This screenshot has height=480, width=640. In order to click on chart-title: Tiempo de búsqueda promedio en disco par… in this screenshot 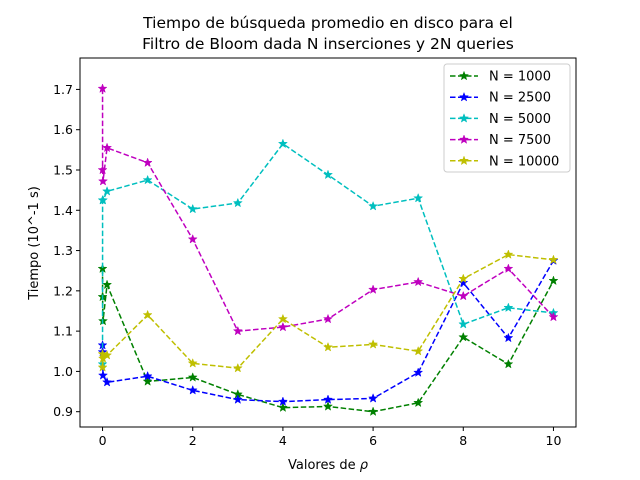, I will do `click(328, 33)`.